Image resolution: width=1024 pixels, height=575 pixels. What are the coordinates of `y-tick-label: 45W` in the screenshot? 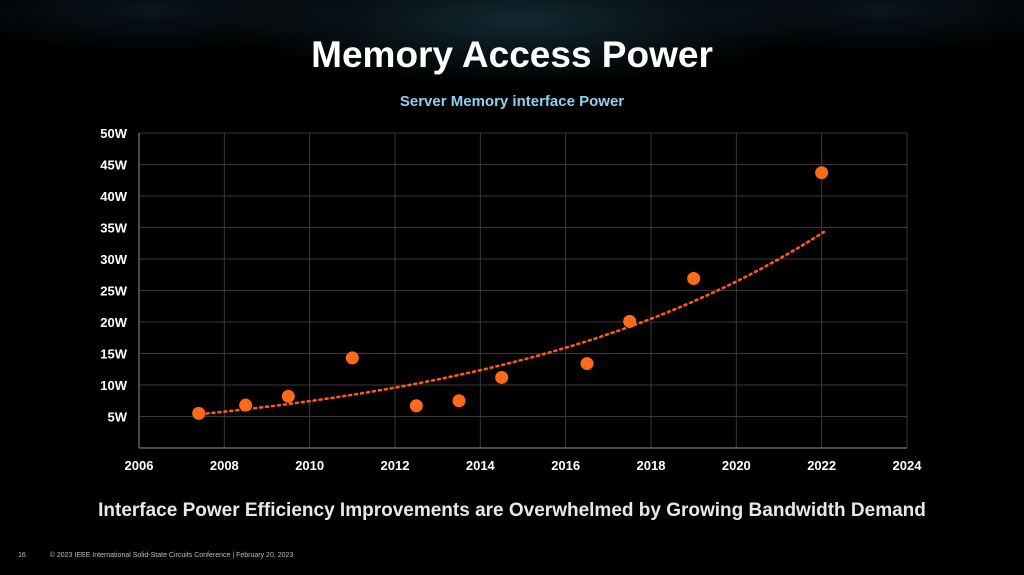 It's located at (113, 165).